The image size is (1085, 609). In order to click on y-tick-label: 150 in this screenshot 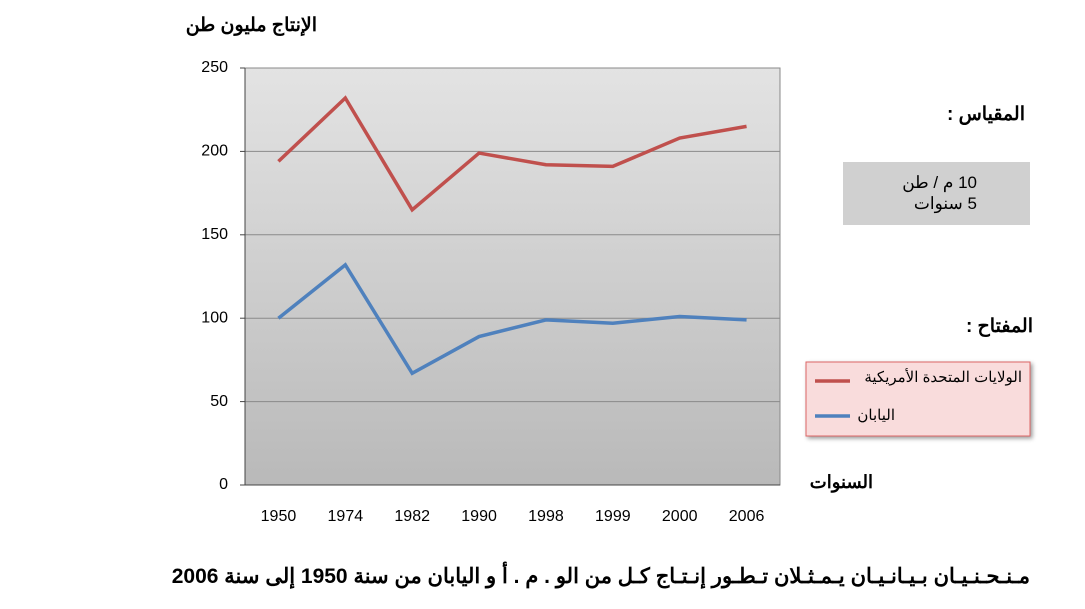, I will do `click(214, 234)`.